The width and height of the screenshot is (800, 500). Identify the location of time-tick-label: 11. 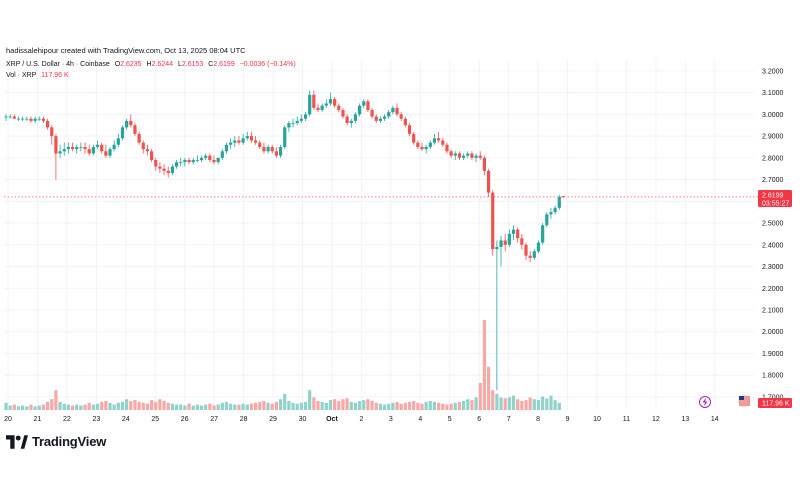
(626, 419).